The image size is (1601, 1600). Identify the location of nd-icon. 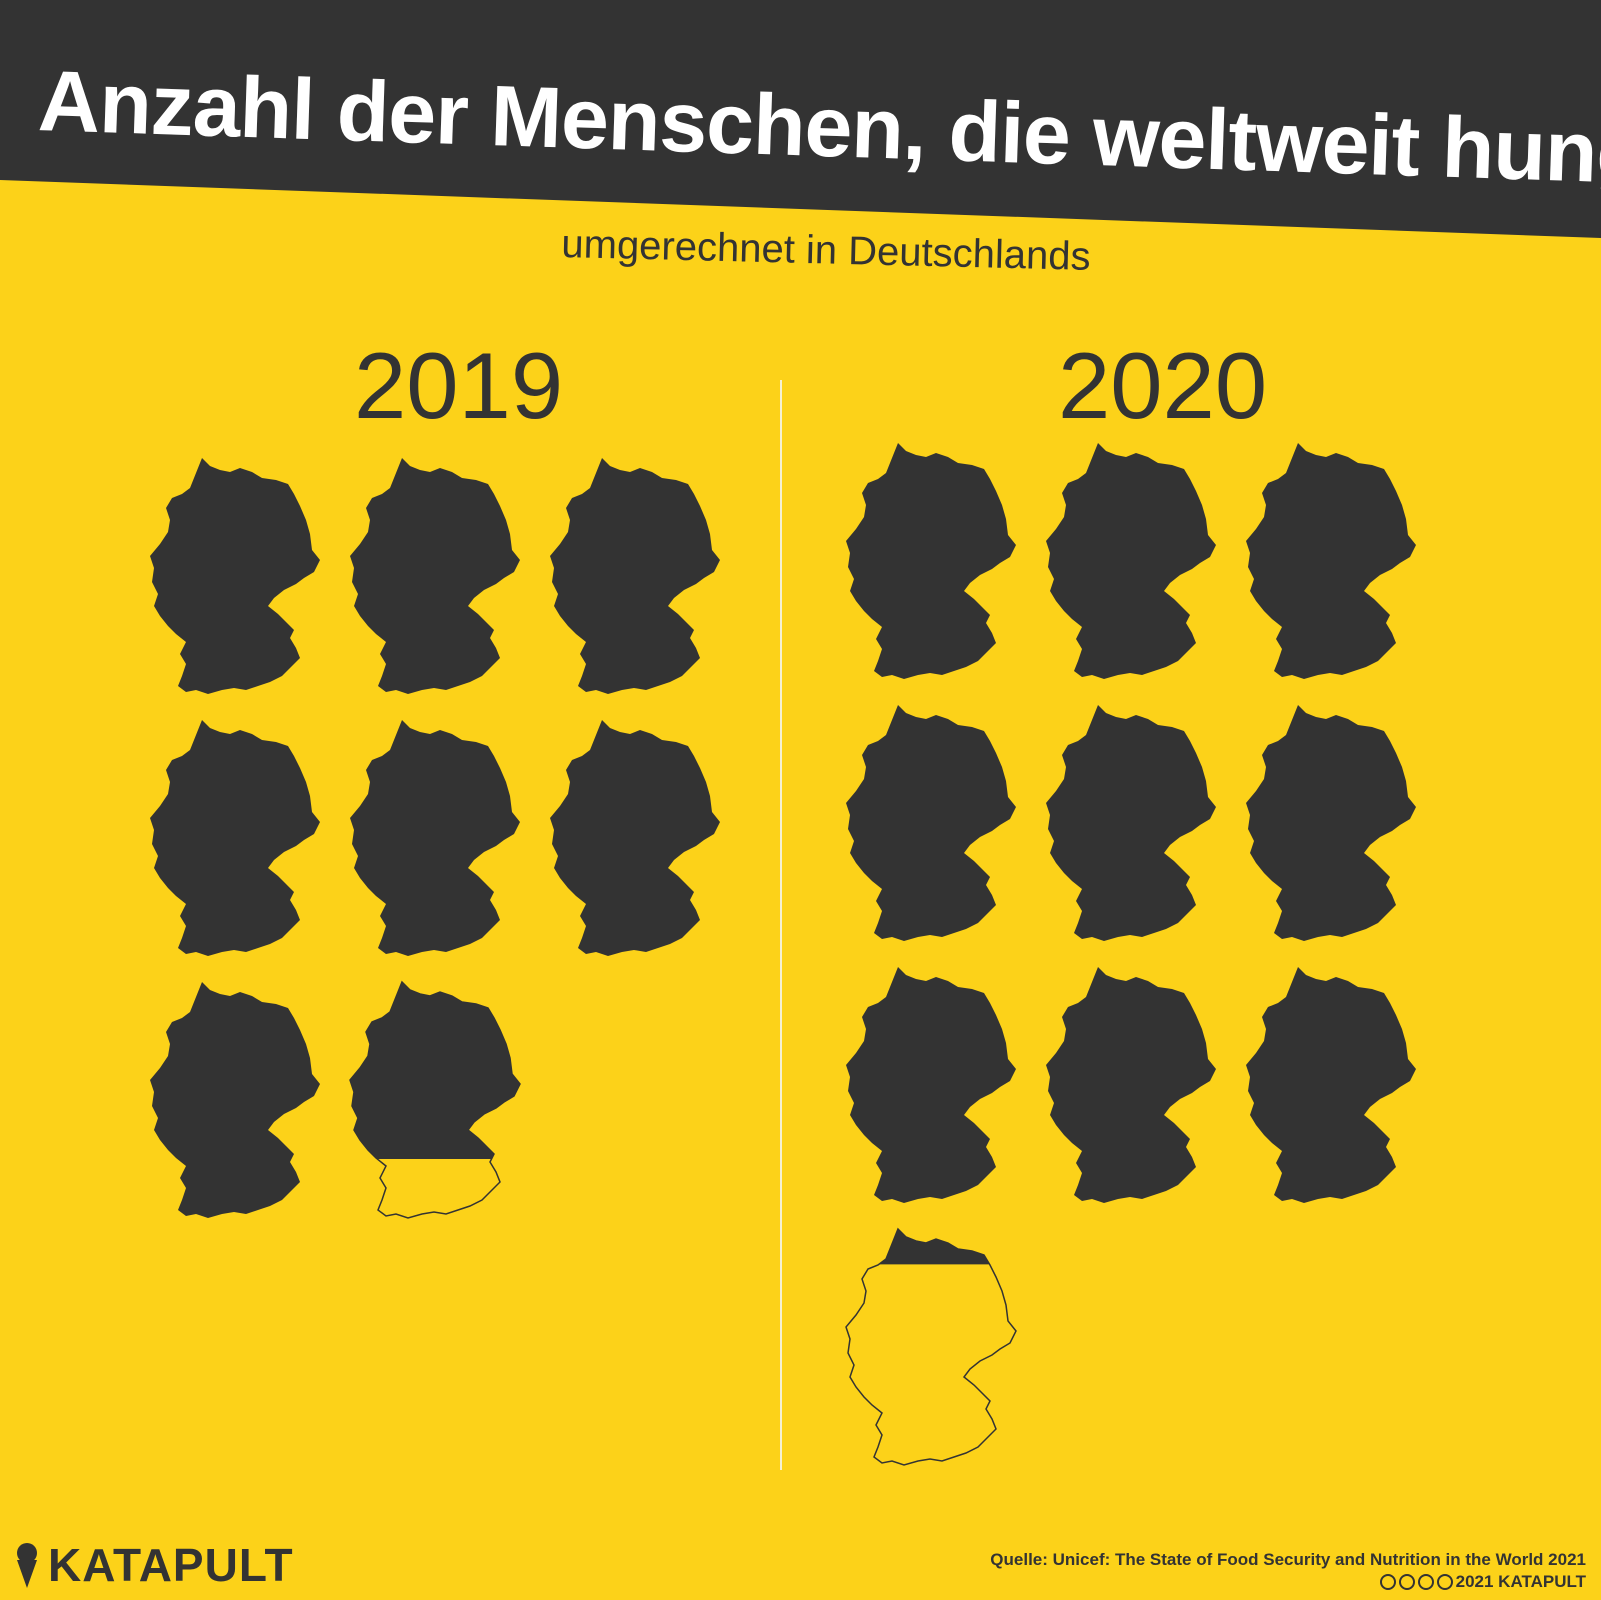
(1444, 1582).